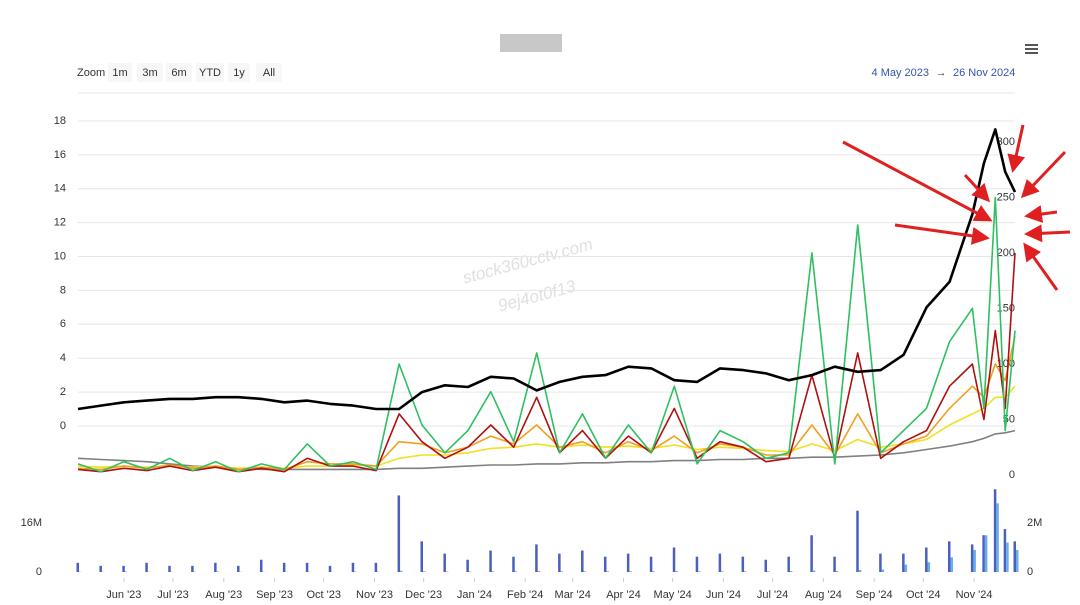  What do you see at coordinates (1006, 253) in the screenshot?
I see `y2-tick-label: 200` at bounding box center [1006, 253].